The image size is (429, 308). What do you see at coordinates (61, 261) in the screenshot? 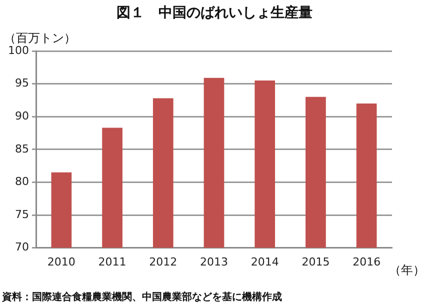
I see `x-tick-label: 2010` at bounding box center [61, 261].